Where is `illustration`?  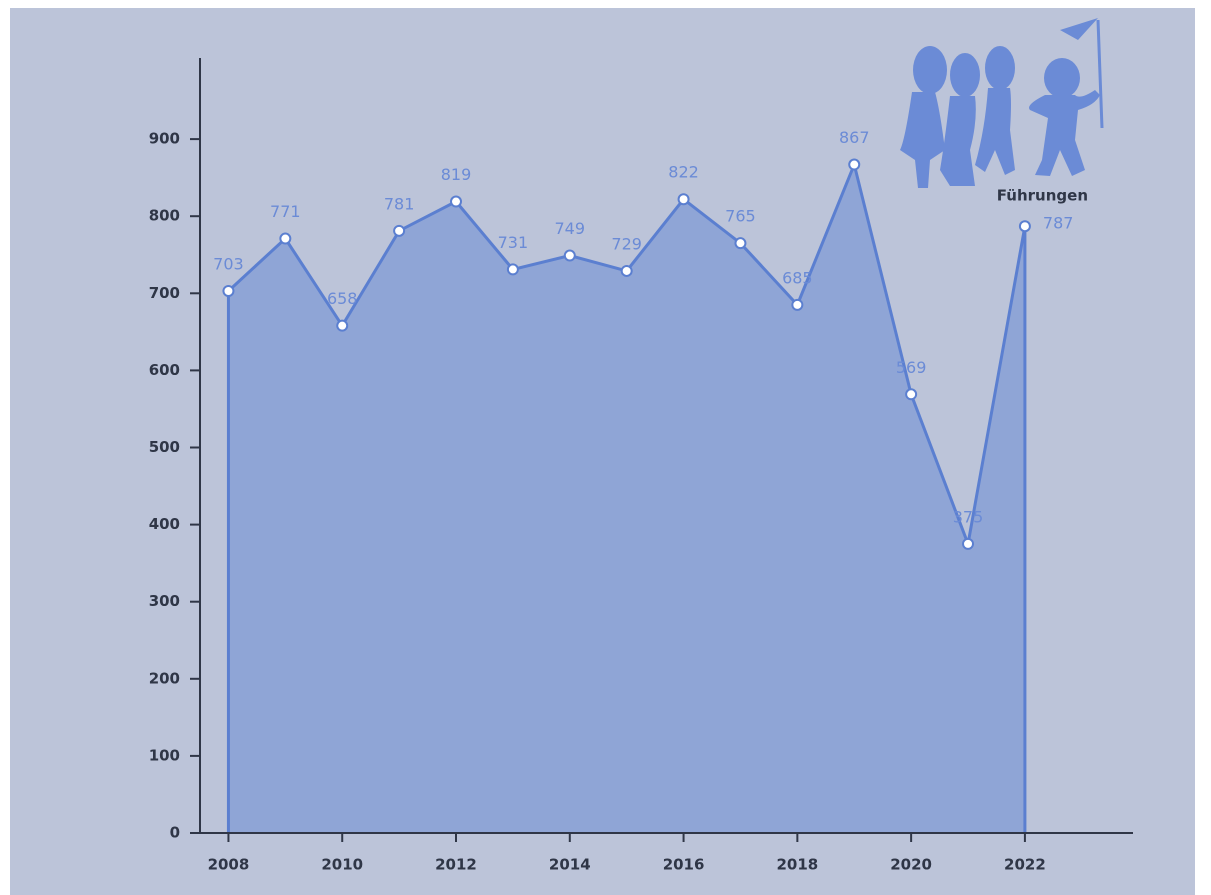
illustration is located at coordinates (1002, 103).